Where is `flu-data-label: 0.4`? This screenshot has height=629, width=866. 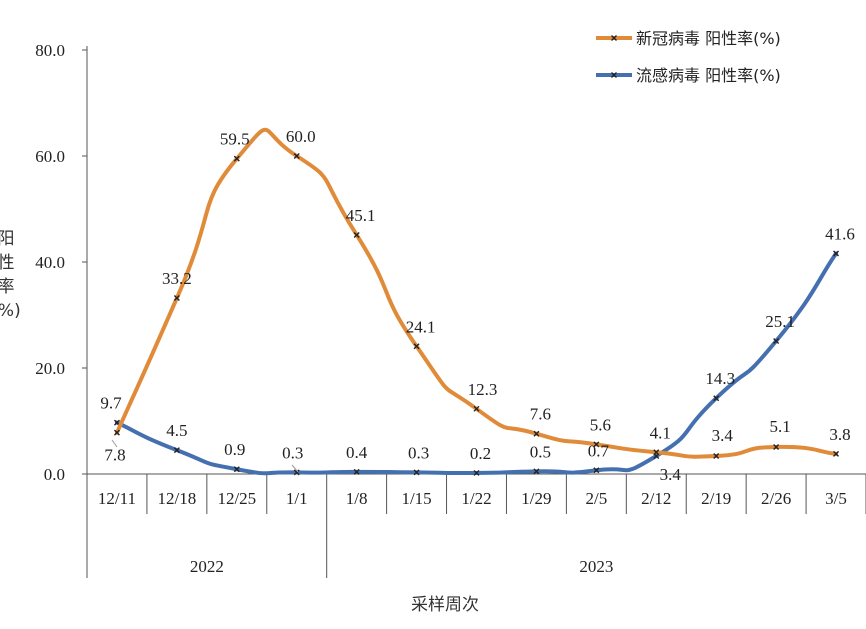
flu-data-label: 0.4 is located at coordinates (357, 452).